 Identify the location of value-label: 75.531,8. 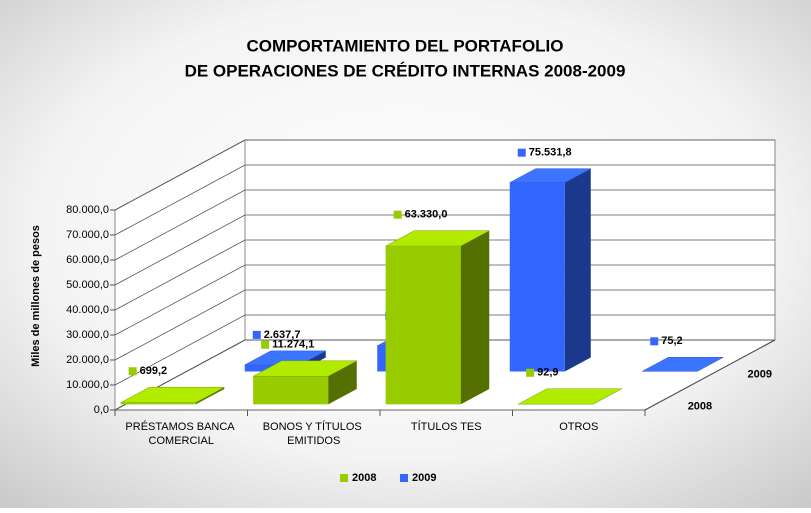
(550, 153).